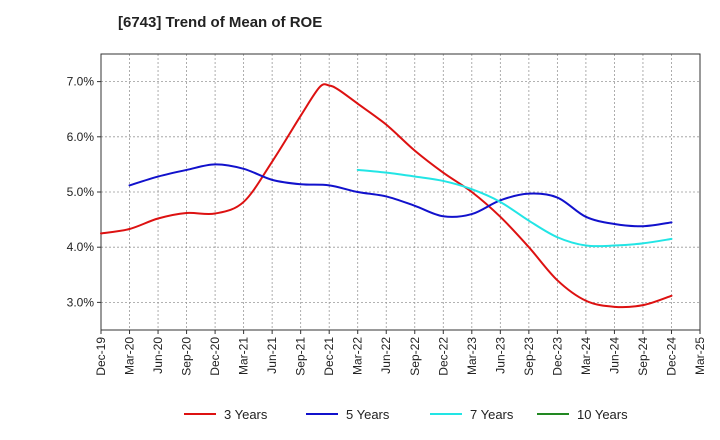 This screenshot has width=720, height=440. What do you see at coordinates (386, 355) in the screenshot?
I see `x-tick-label: Jun-22` at bounding box center [386, 355].